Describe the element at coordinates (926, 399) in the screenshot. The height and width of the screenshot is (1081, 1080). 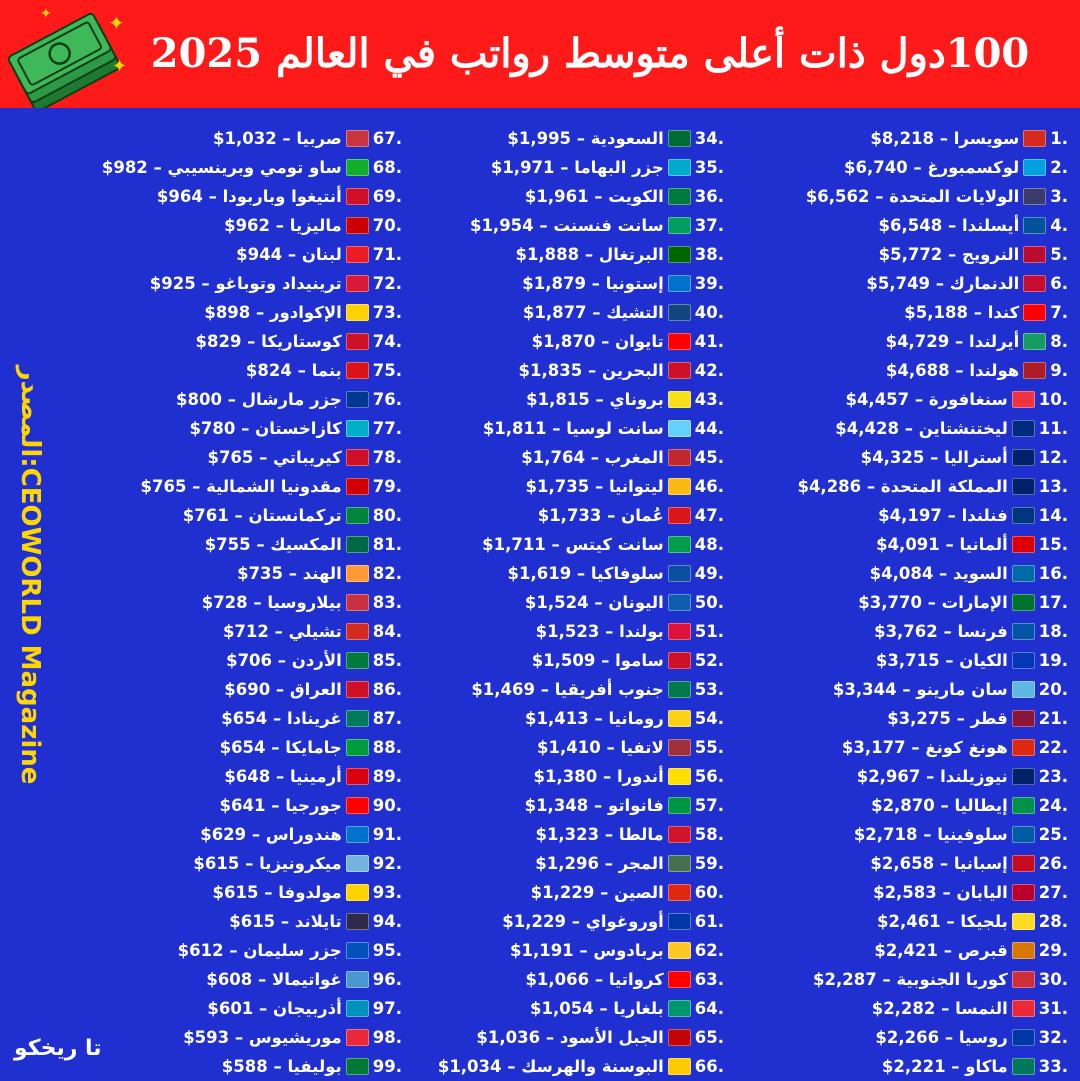
I see `country-salary-label: سنغافورة – 4,457$` at that location.